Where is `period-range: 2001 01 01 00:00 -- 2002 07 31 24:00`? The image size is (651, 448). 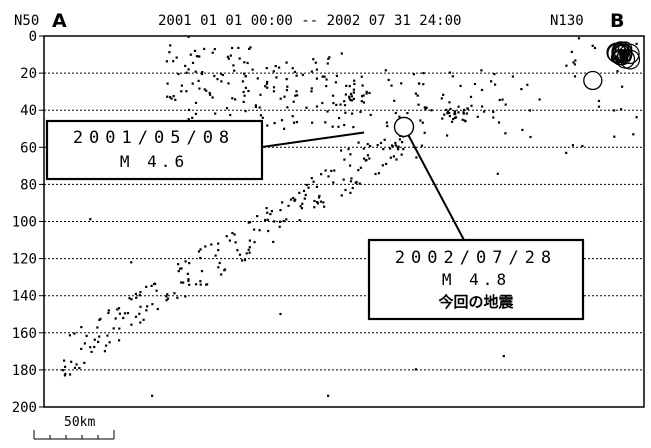 period-range: 2001 01 01 00:00 -- 2002 07 31 24:00 is located at coordinates (309, 21).